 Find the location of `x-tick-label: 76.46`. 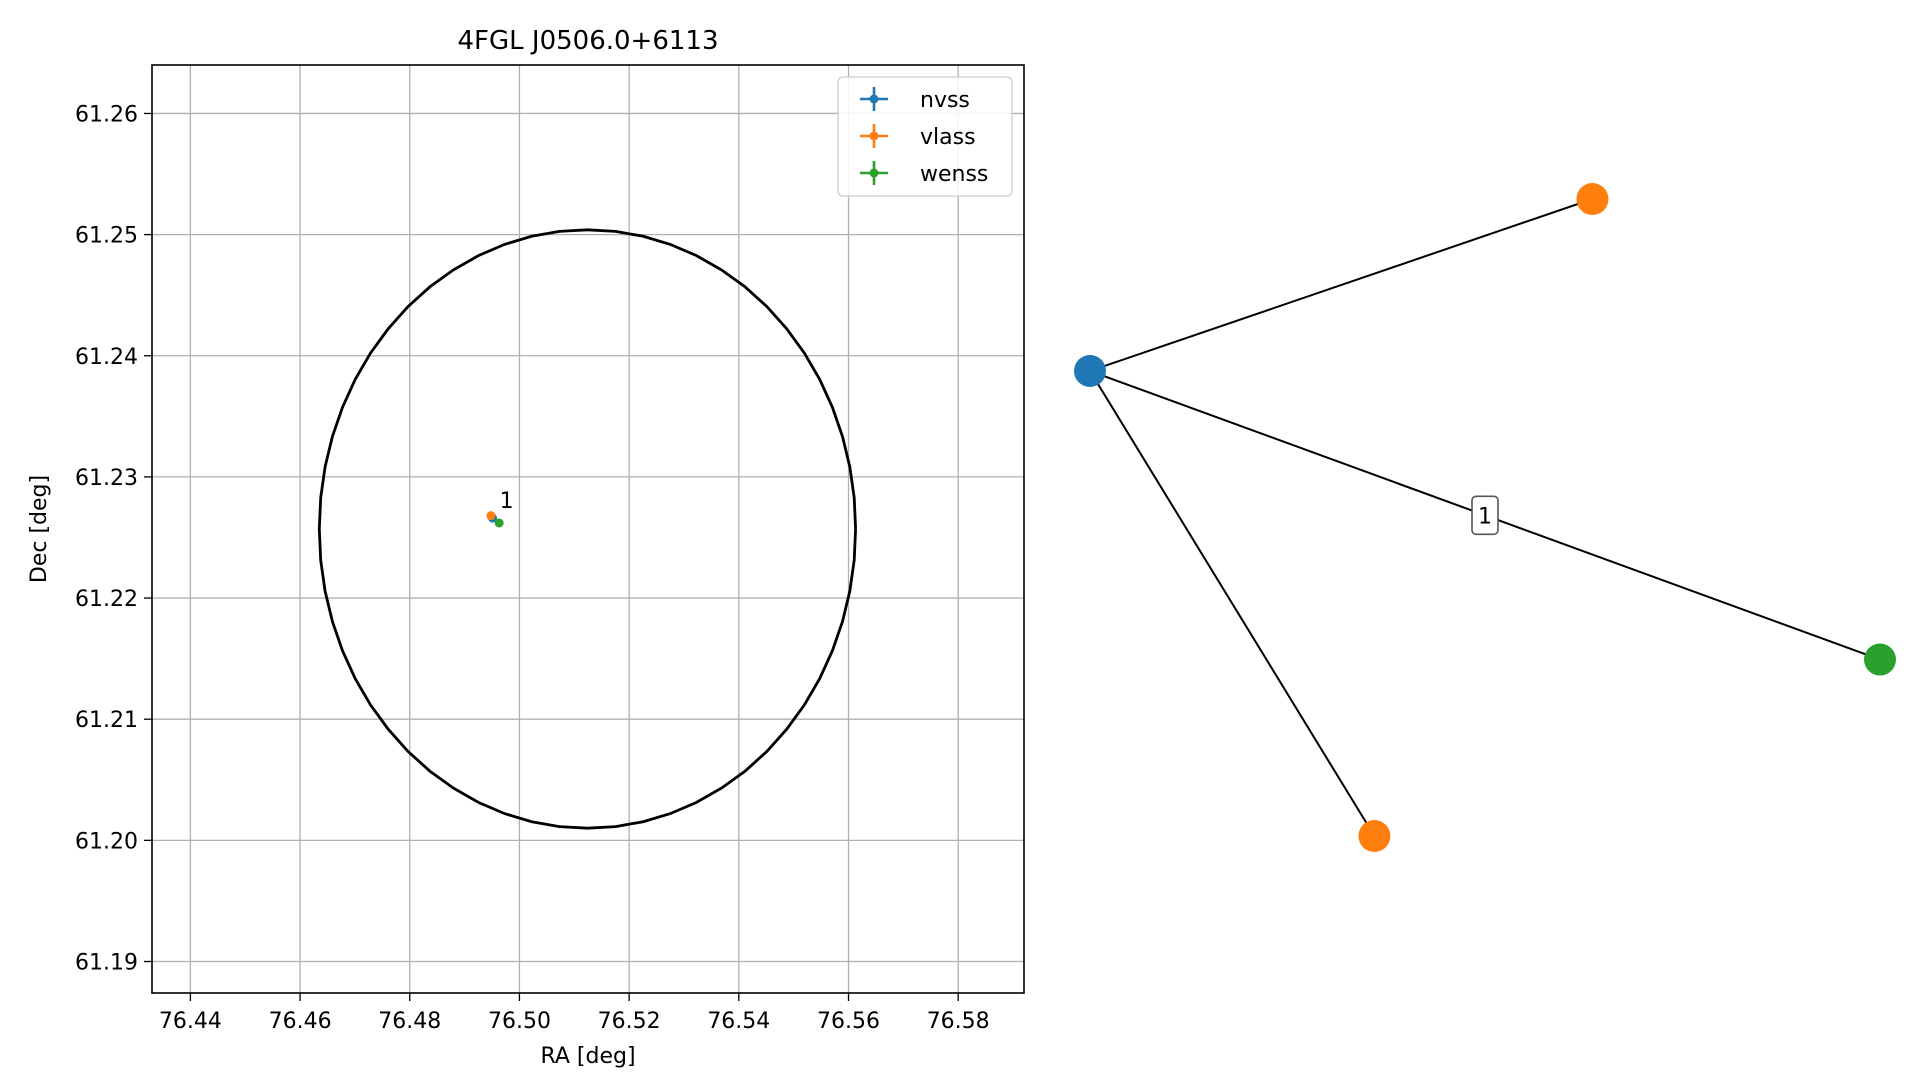

x-tick-label: 76.46 is located at coordinates (300, 1021).